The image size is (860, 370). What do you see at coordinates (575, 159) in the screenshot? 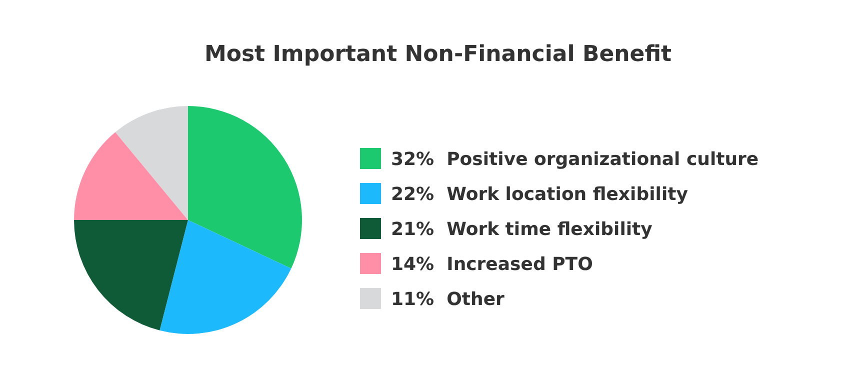
I see `legend-label: 32% Positive organizational culture` at bounding box center [575, 159].